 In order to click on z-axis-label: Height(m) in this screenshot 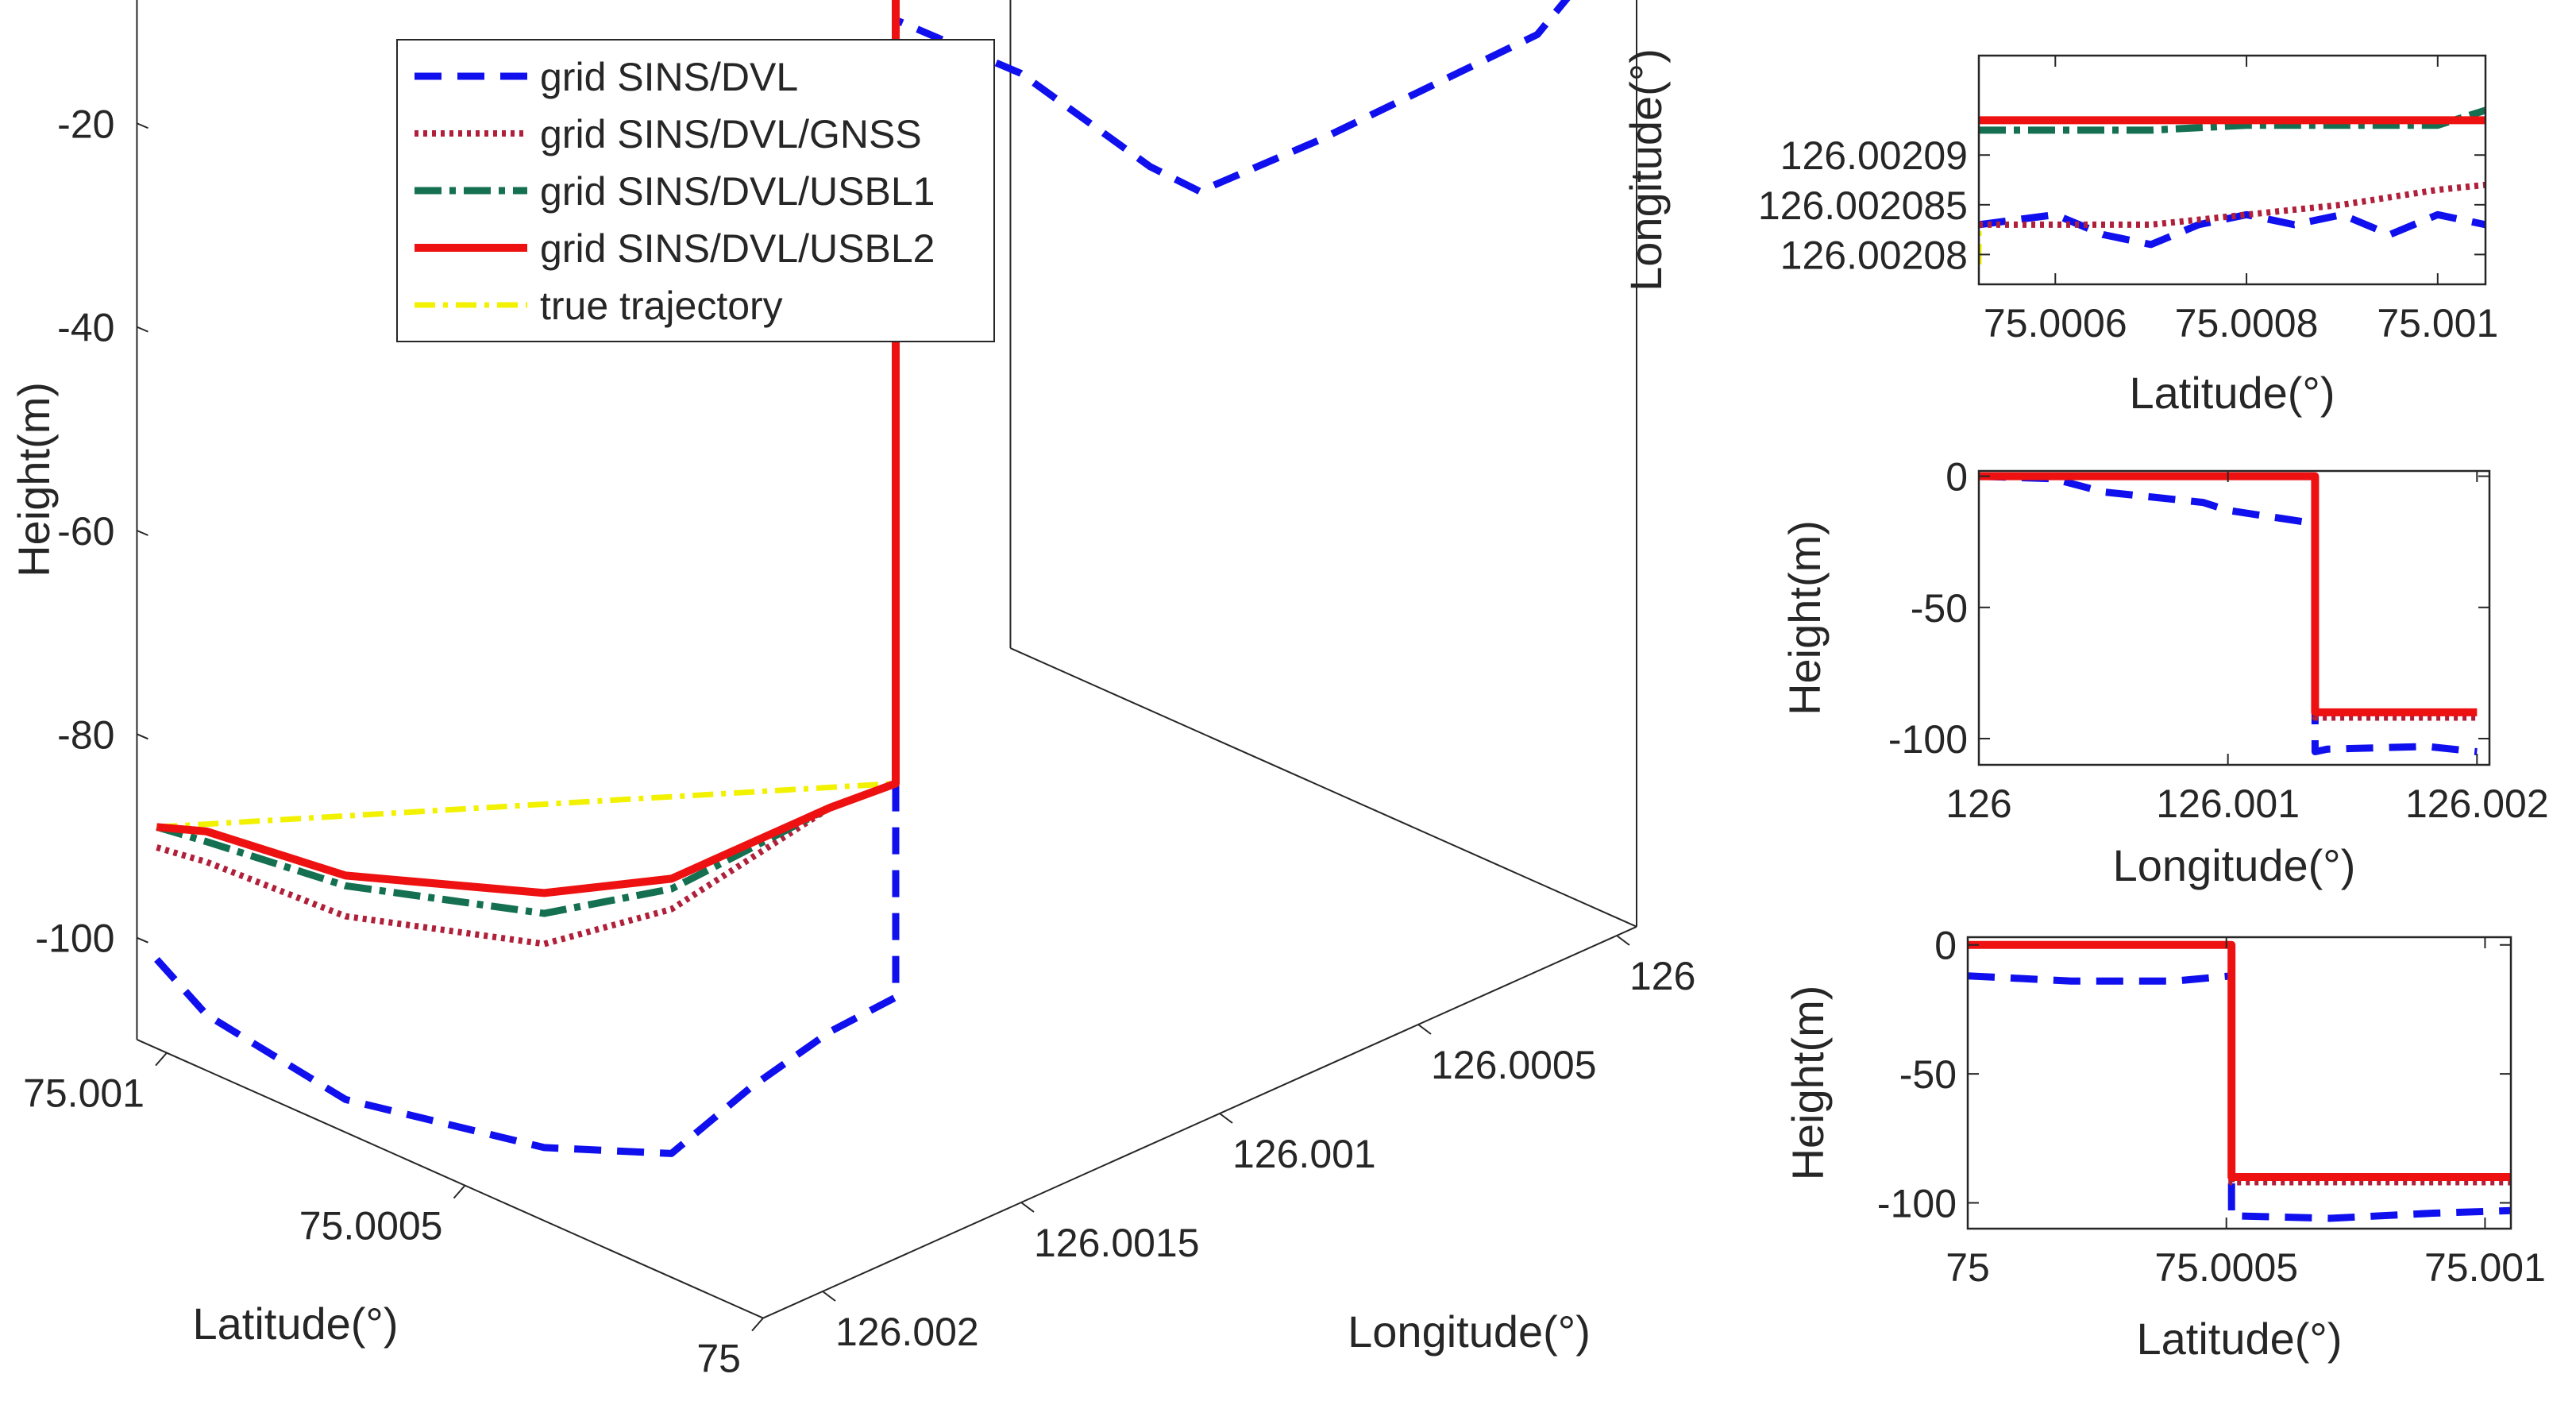, I will do `click(34, 480)`.